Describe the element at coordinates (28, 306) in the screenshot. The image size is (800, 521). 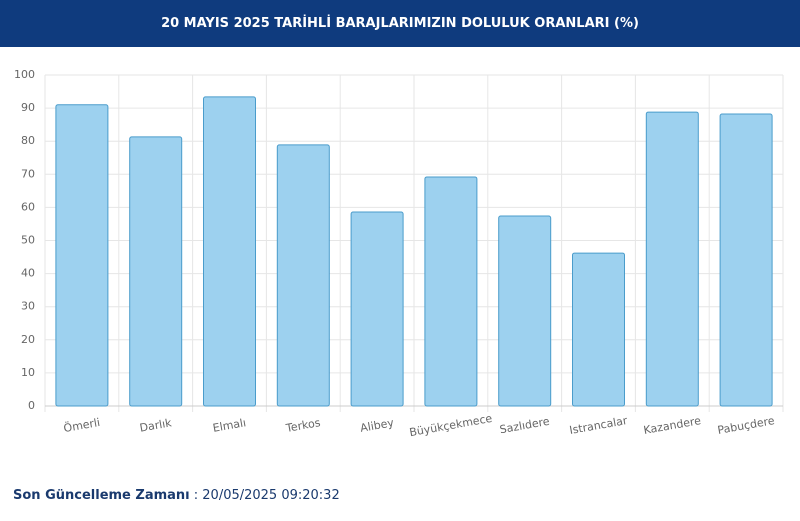
I see `y-tick-label: 30` at that location.